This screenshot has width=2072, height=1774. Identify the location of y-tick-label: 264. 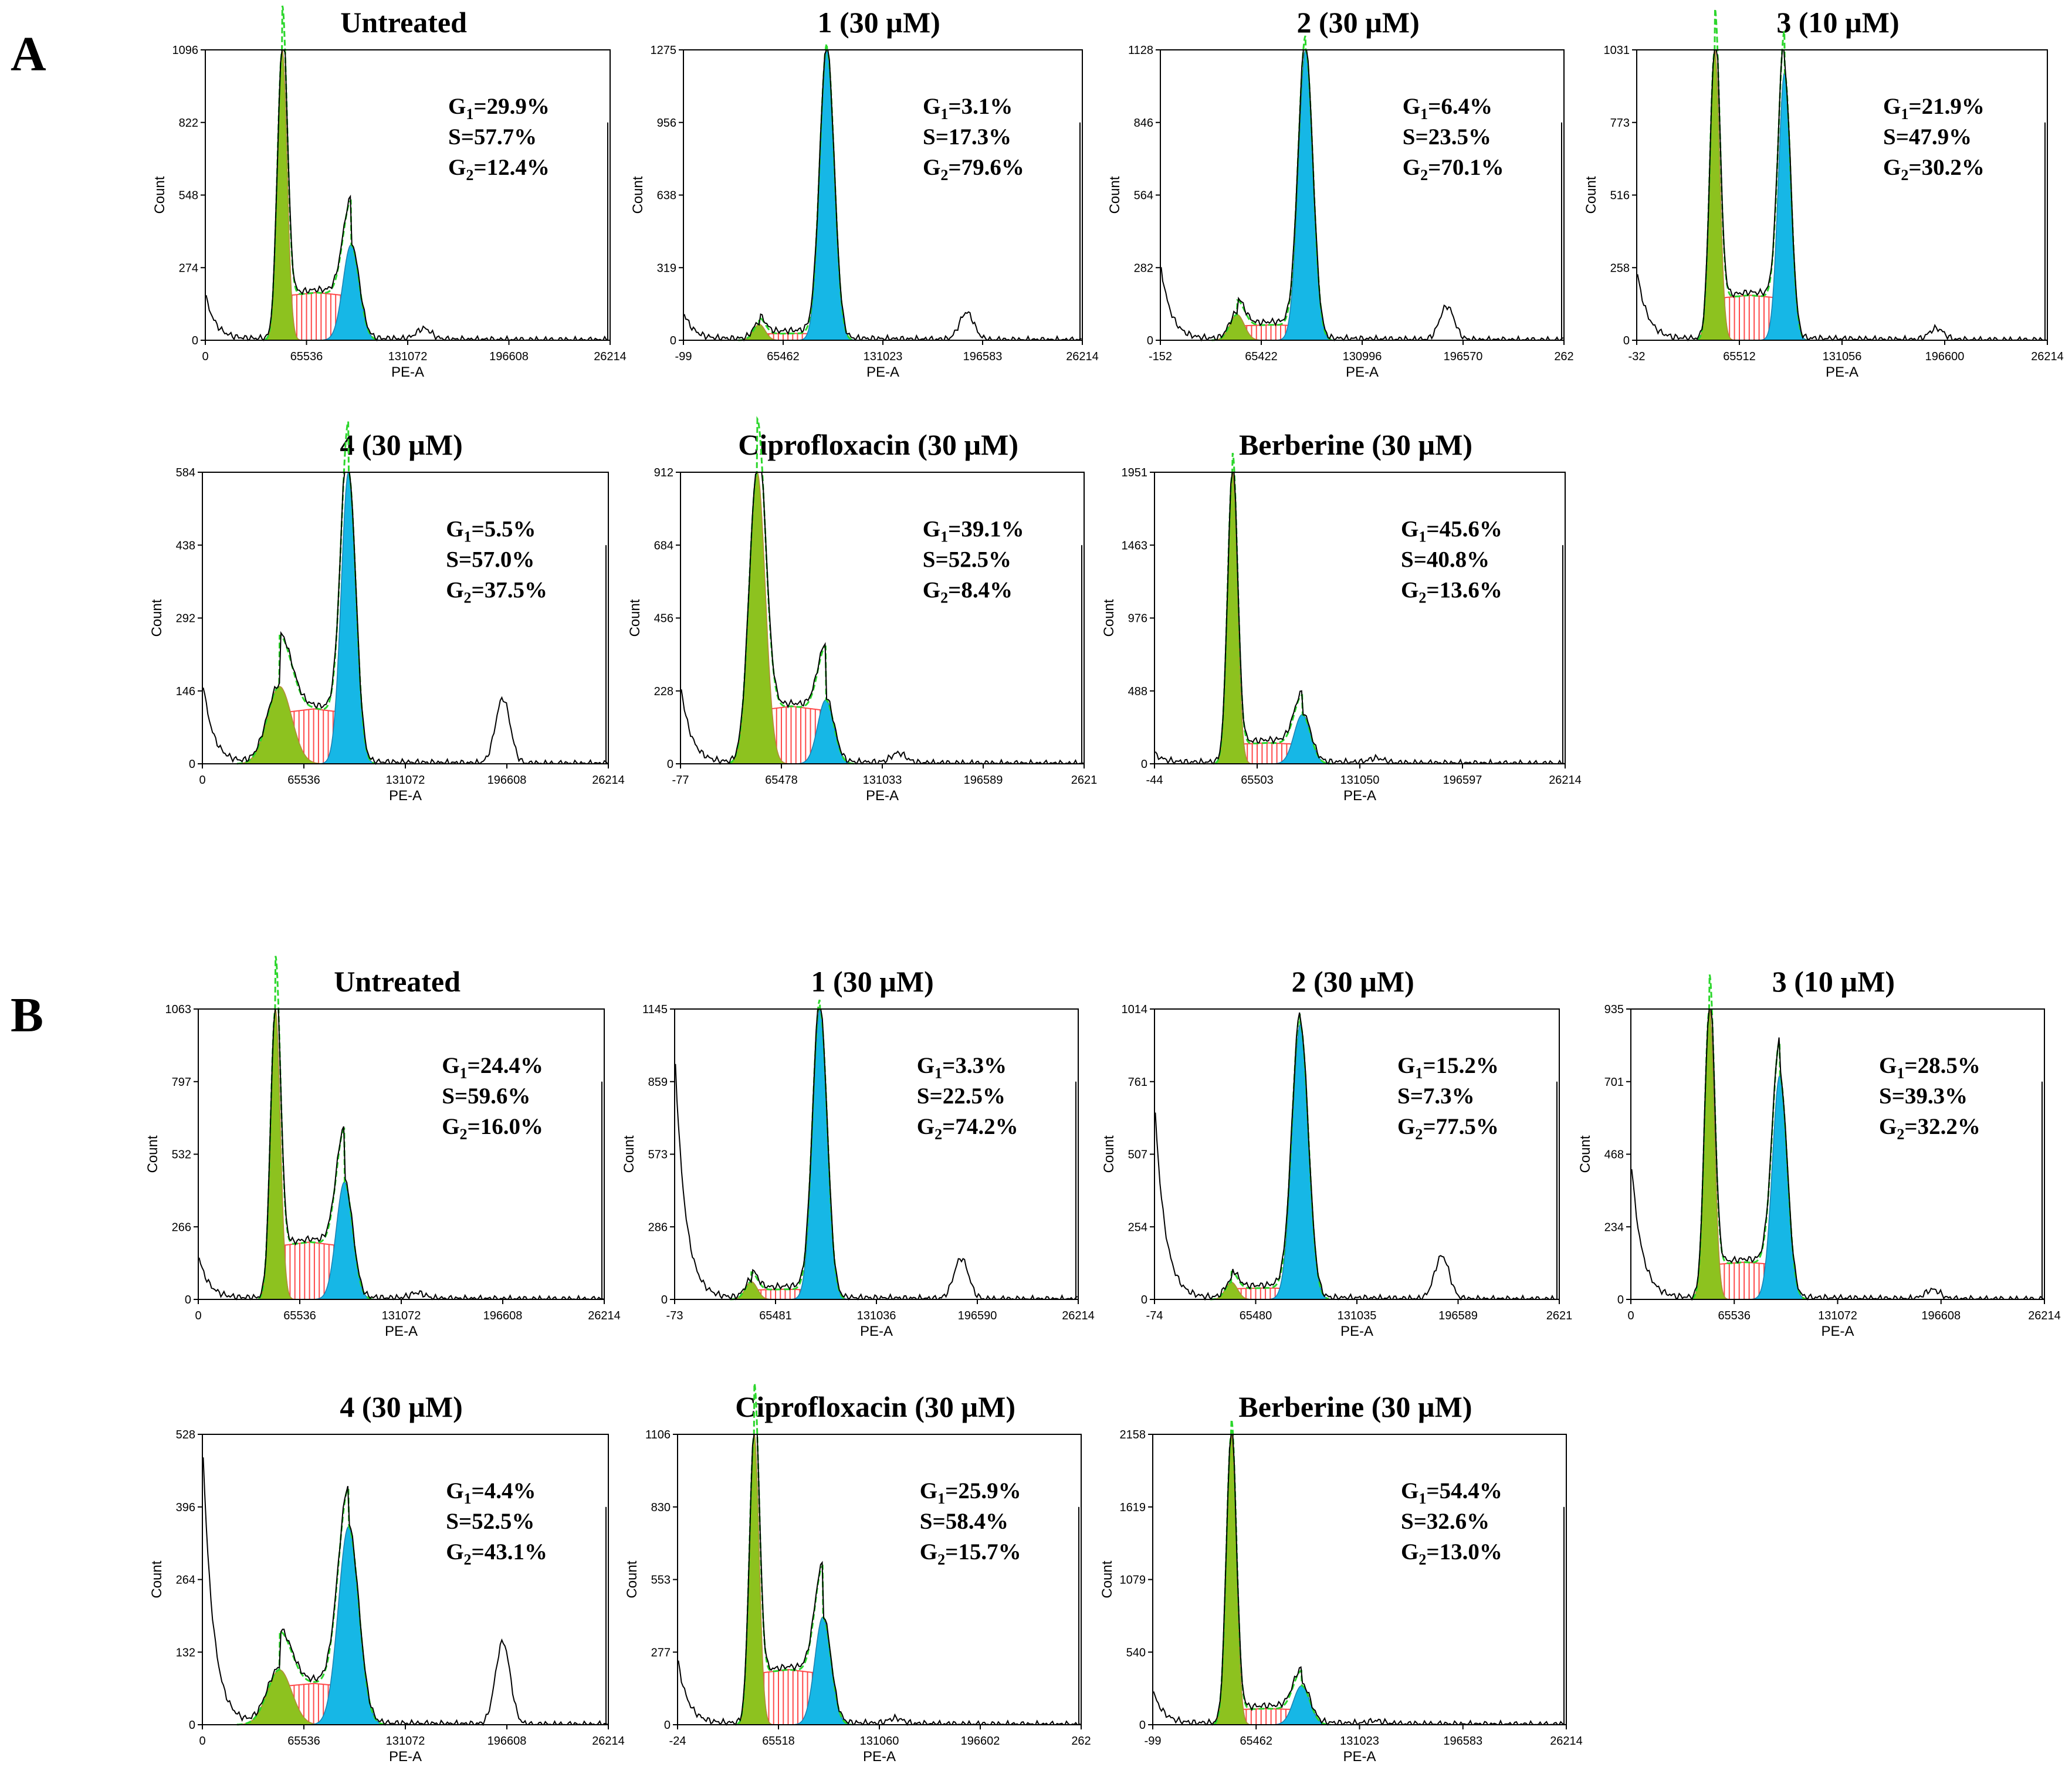
(186, 1580).